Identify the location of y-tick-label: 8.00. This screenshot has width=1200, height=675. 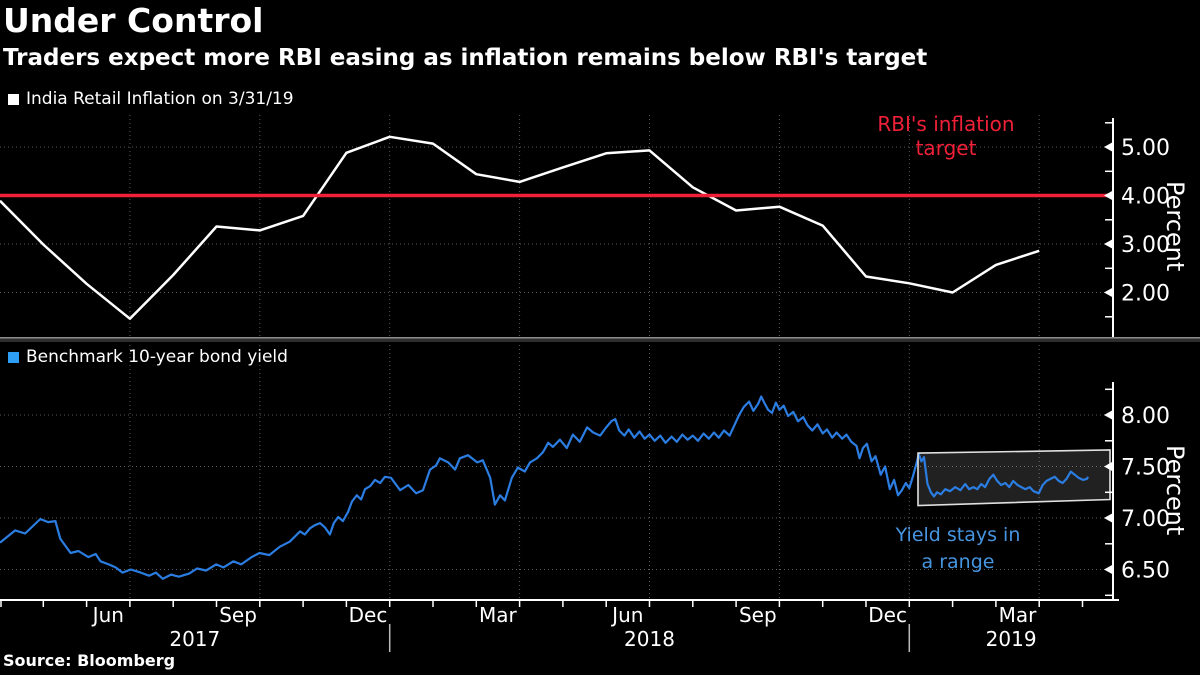
(1145, 416).